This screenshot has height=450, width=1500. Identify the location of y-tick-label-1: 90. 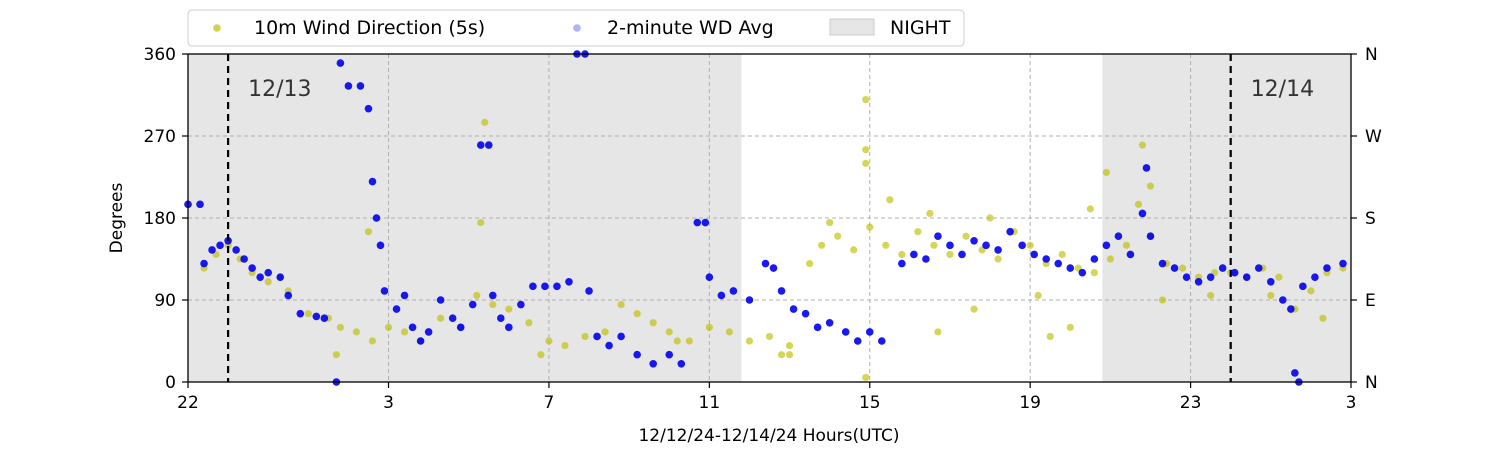
(165, 301).